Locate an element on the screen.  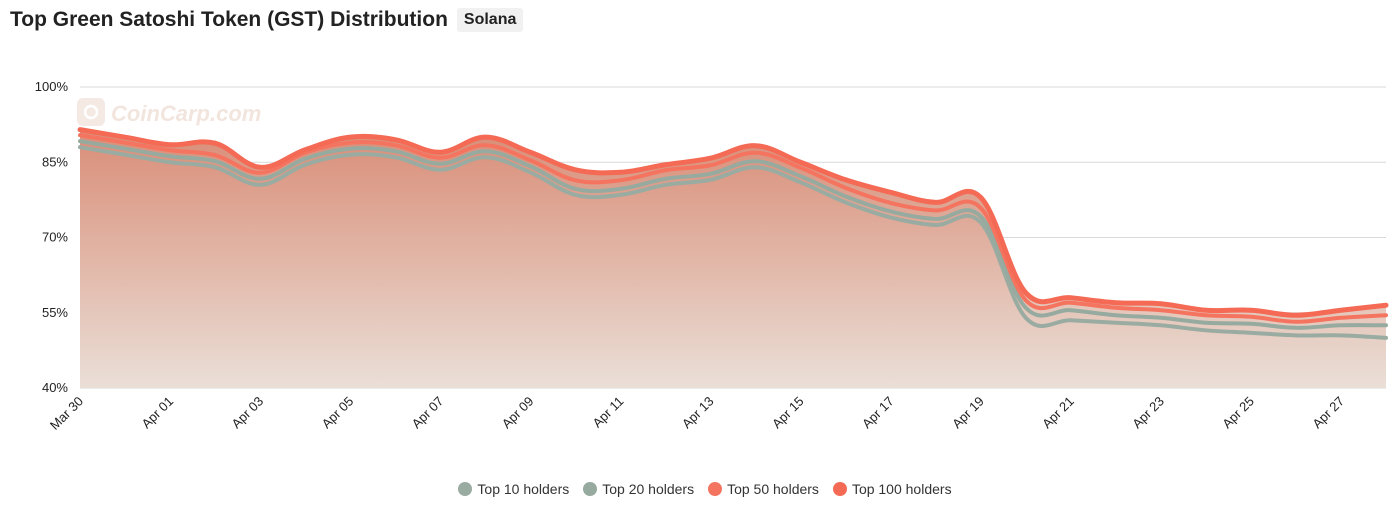
x-tick-label: Apr 23 is located at coordinates (1148, 413).